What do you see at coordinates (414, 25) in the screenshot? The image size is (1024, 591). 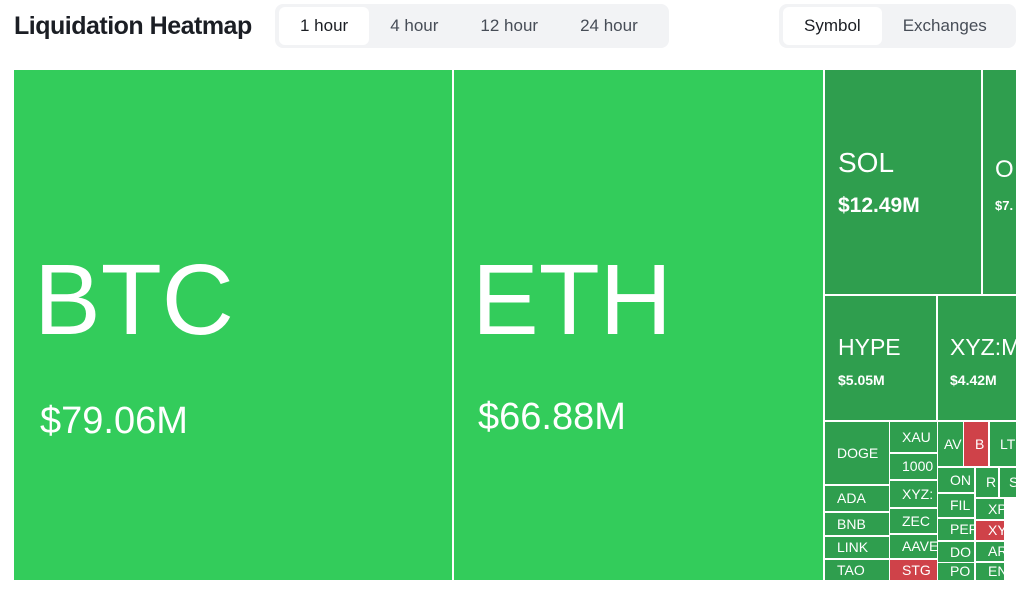 I see `tab: 4 hour` at bounding box center [414, 25].